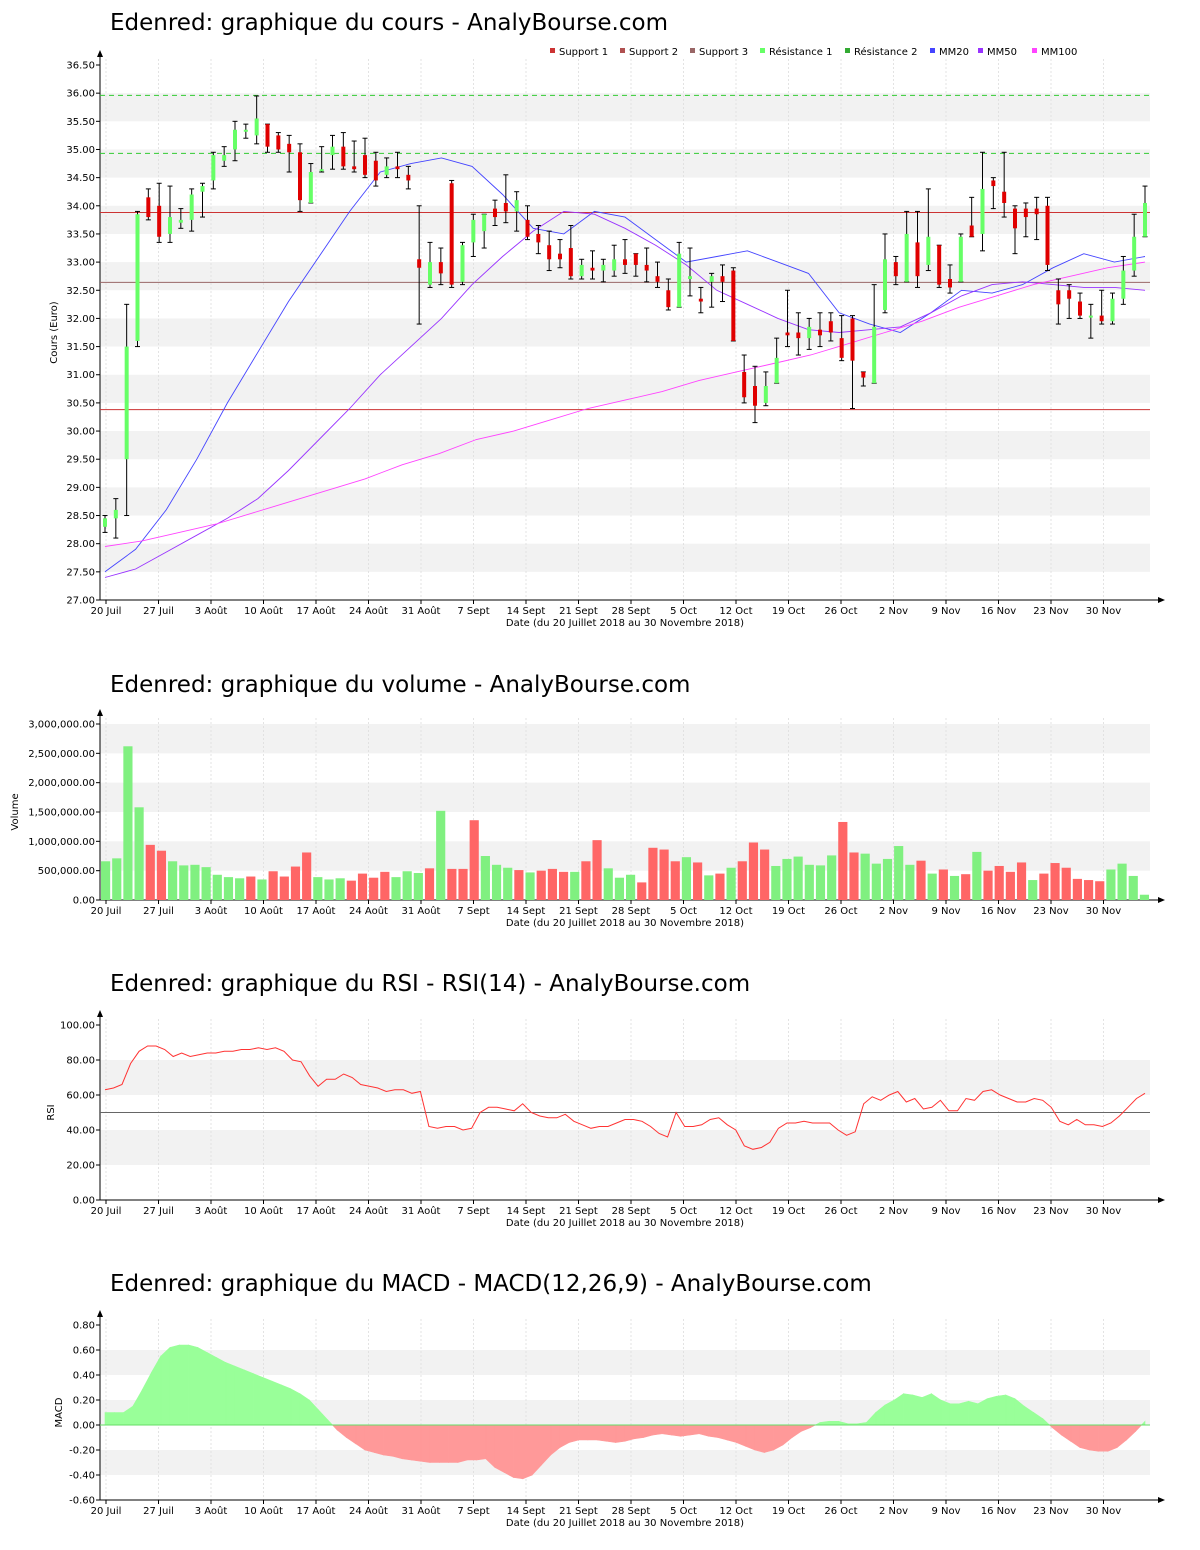  I want to click on volume-xtick-label: 27 Juil, so click(158, 911).